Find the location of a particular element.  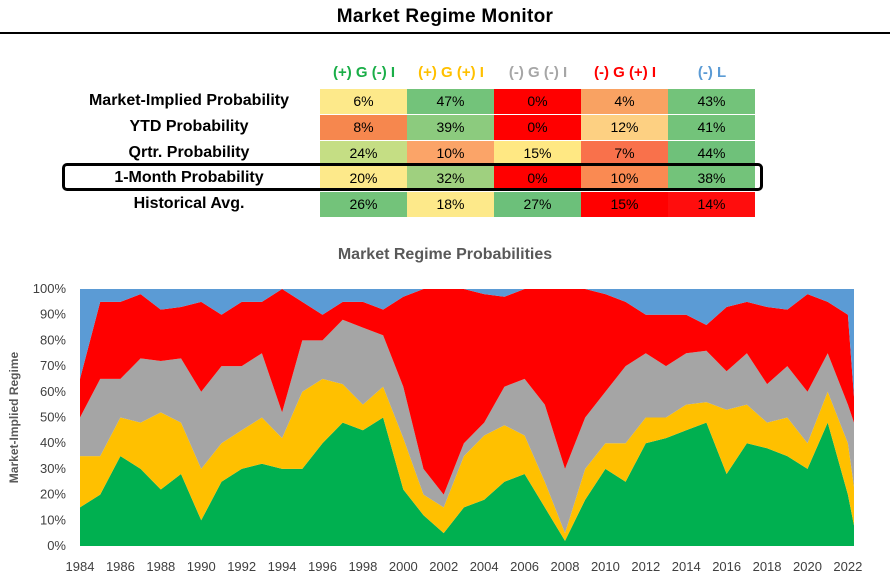

regime-header-g-plus-i-minus: (+) G (-) I is located at coordinates (364, 72).